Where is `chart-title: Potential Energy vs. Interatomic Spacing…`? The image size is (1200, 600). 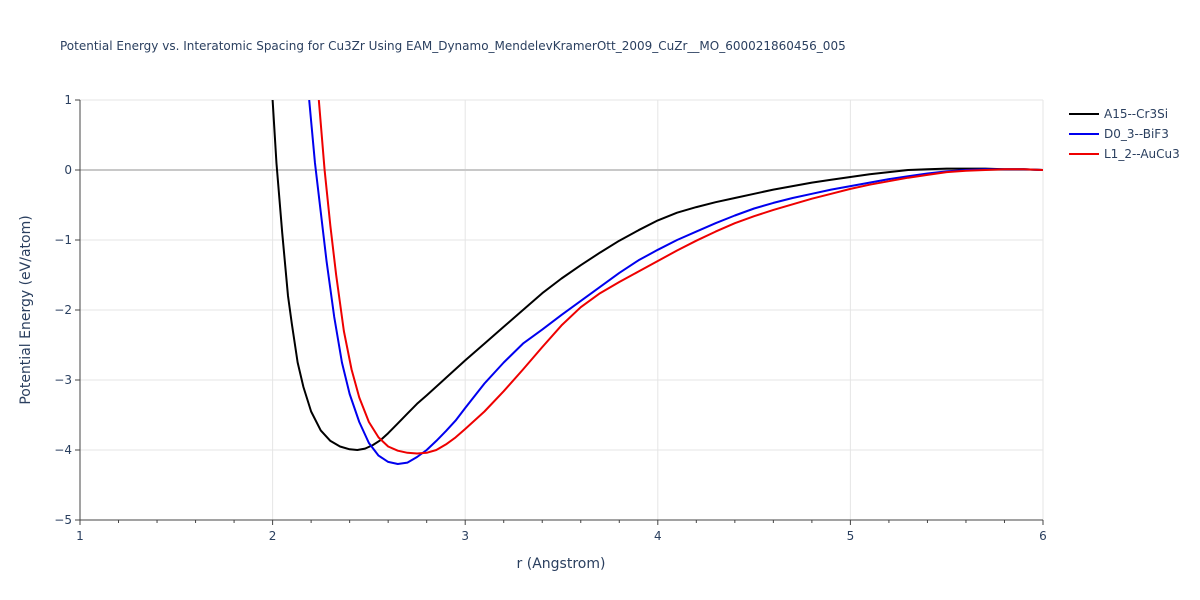
chart-title: Potential Energy vs. Interatomic Spacing… is located at coordinates (453, 46).